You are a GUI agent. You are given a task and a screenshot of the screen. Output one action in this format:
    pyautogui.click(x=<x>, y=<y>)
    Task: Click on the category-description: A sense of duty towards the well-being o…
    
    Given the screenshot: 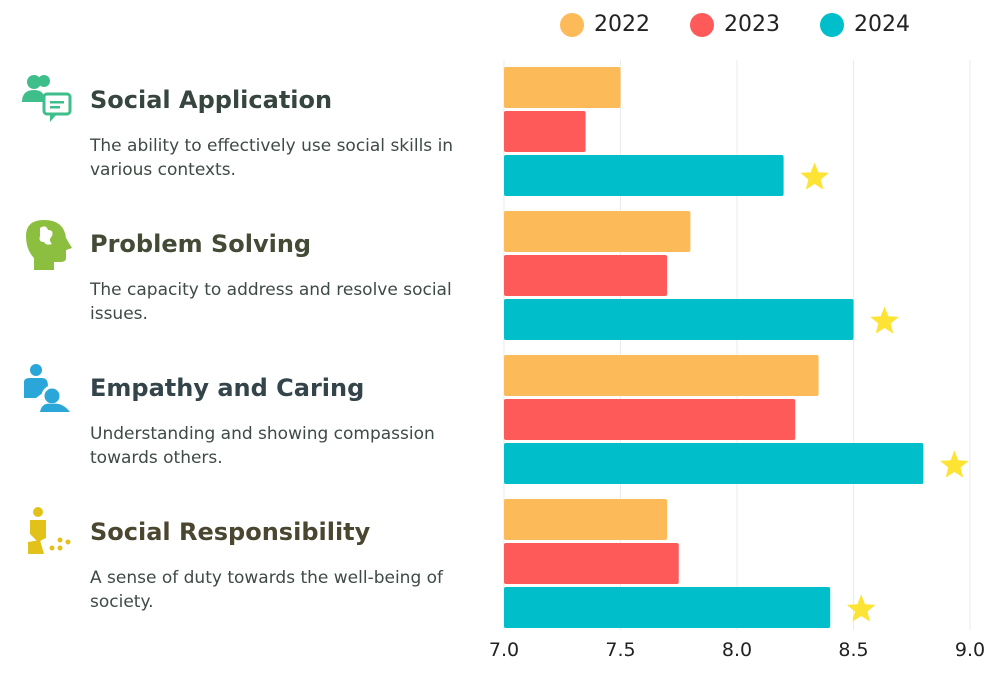 What is the action you would take?
    pyautogui.click(x=267, y=590)
    